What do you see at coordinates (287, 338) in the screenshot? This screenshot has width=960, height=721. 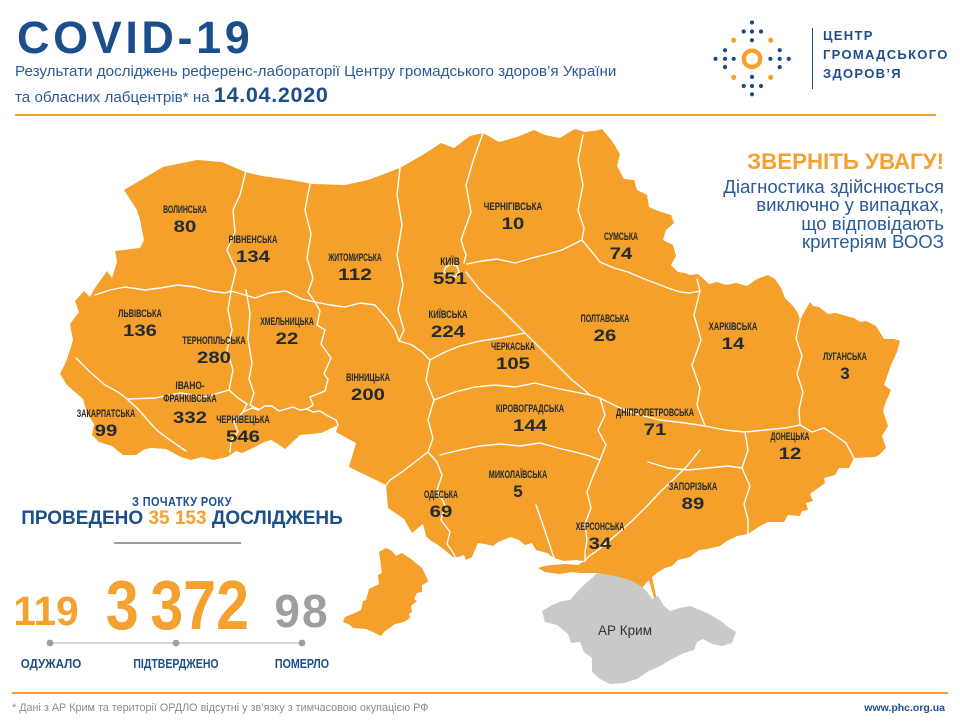 I see `svg-text: 22` at bounding box center [287, 338].